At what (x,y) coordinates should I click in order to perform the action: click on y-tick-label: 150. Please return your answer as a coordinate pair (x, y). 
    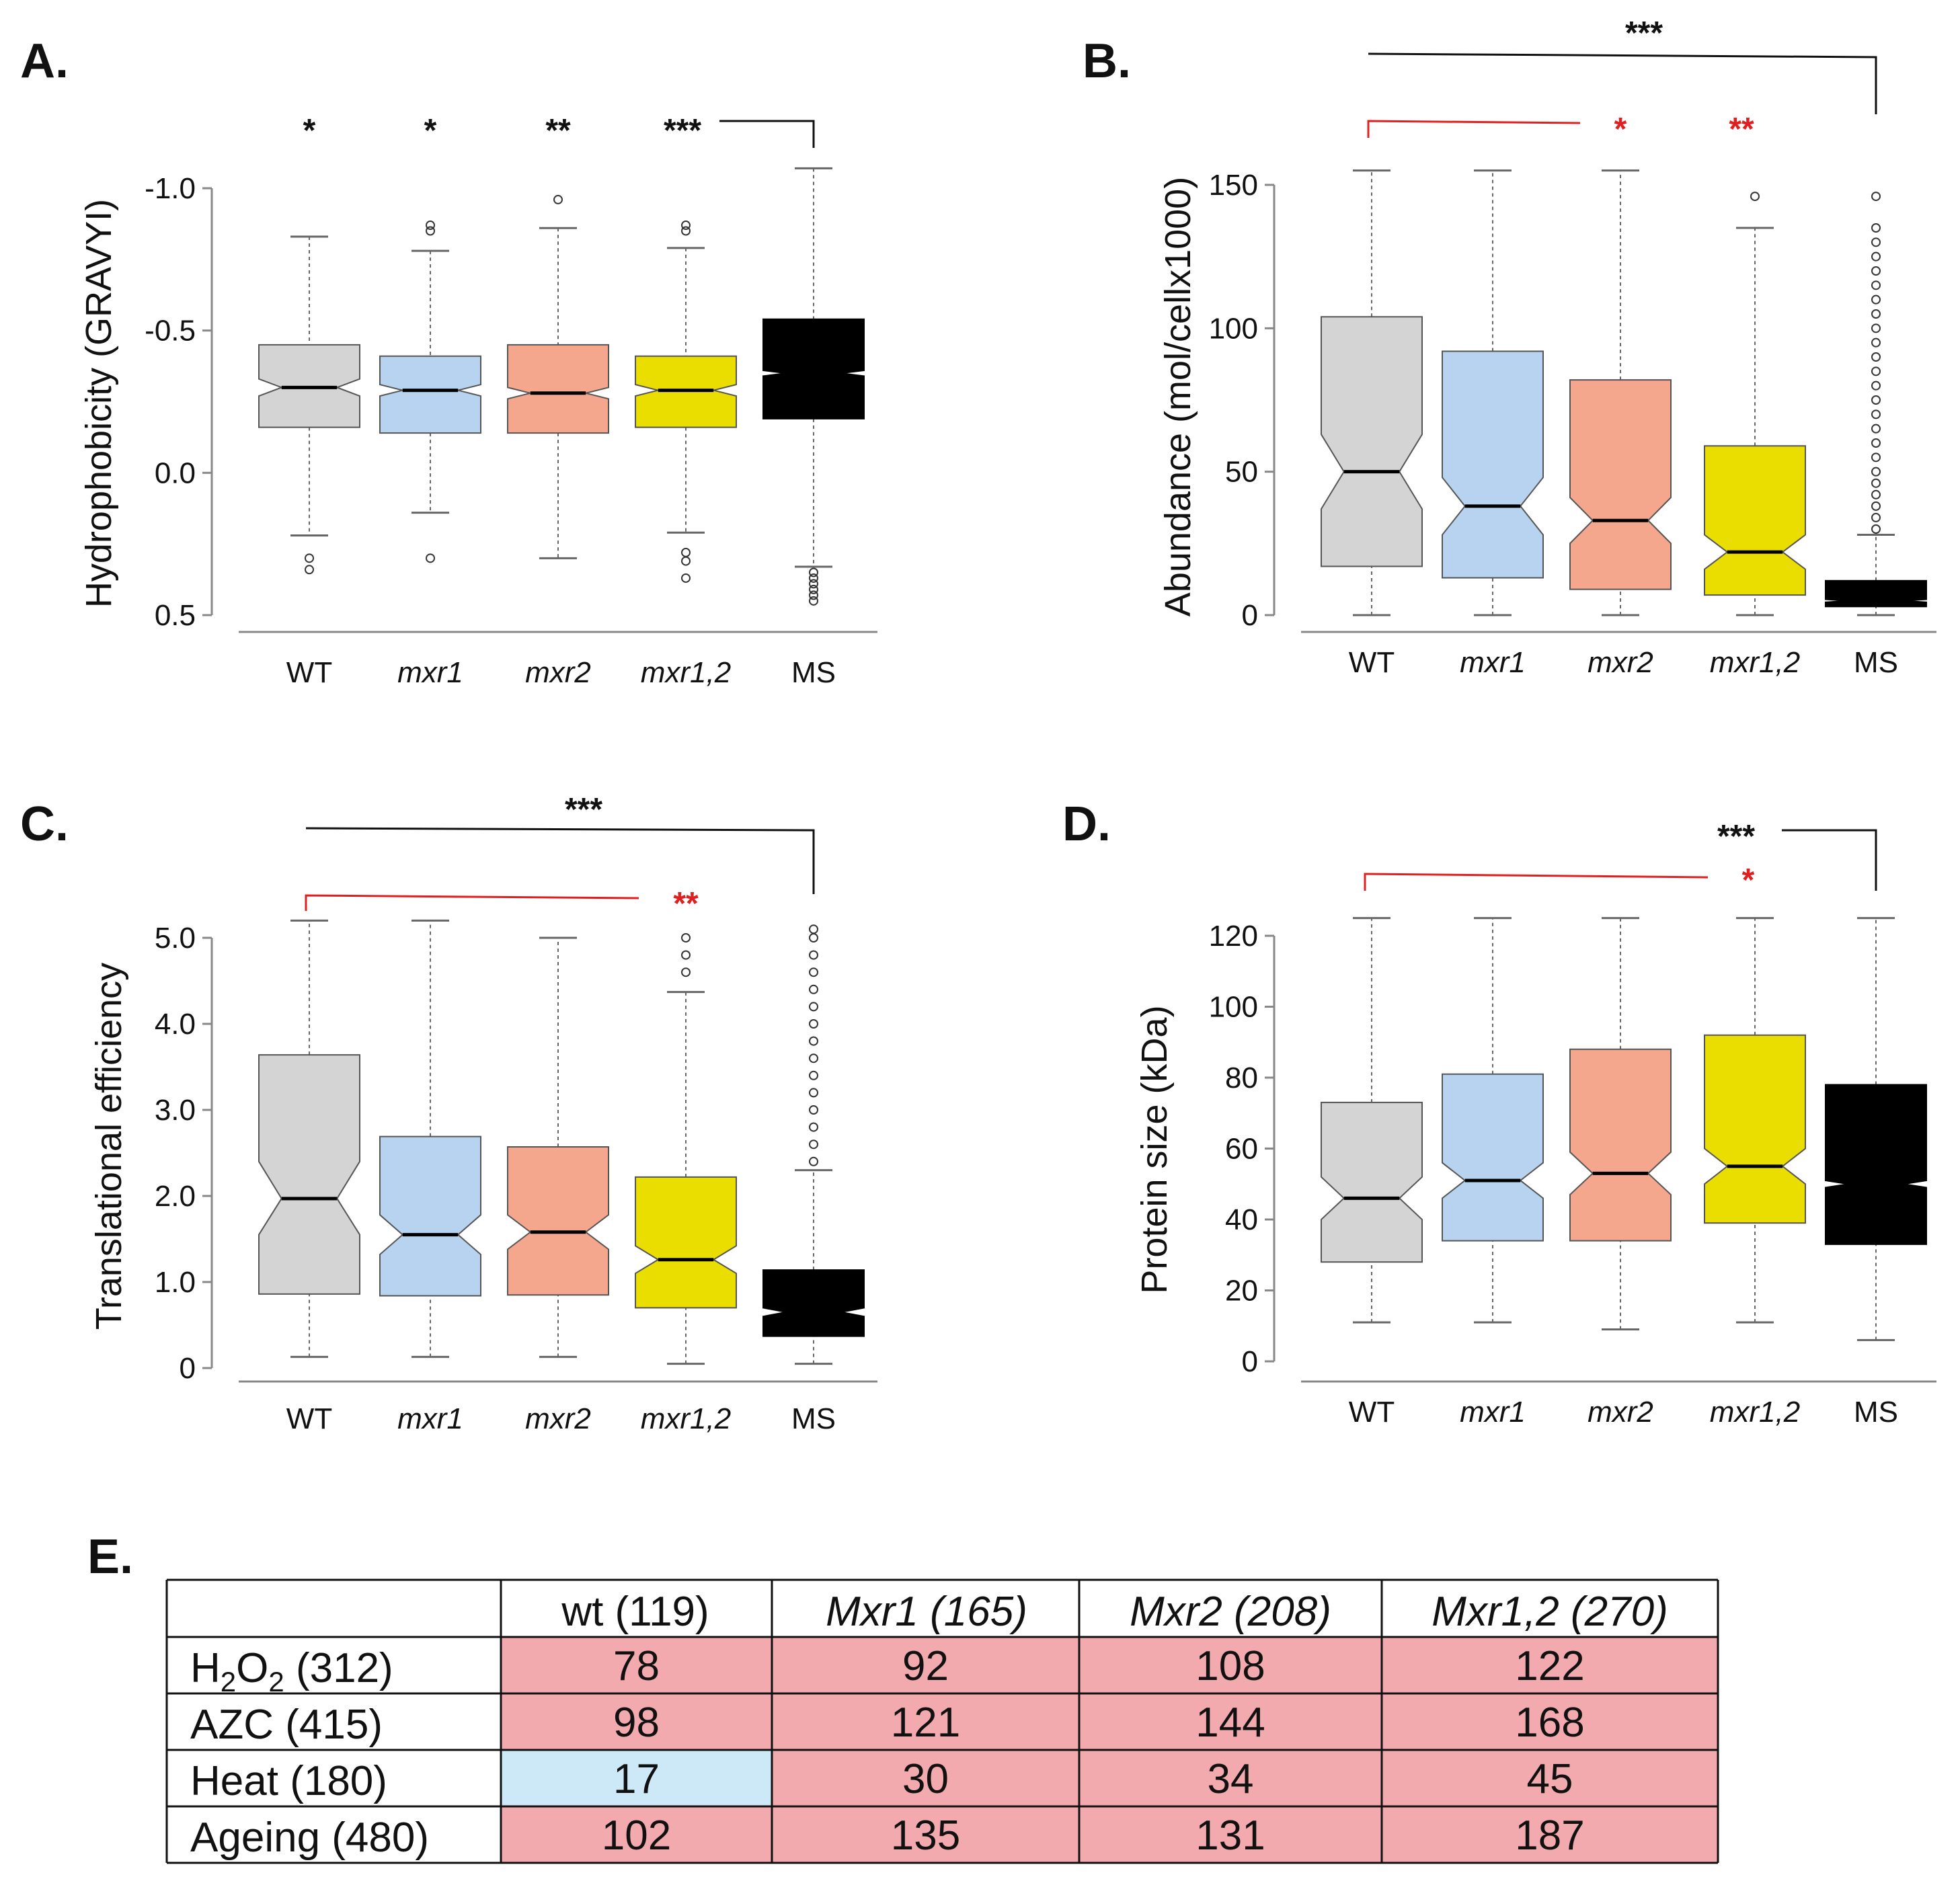
    Looking at the image, I should click on (1233, 185).